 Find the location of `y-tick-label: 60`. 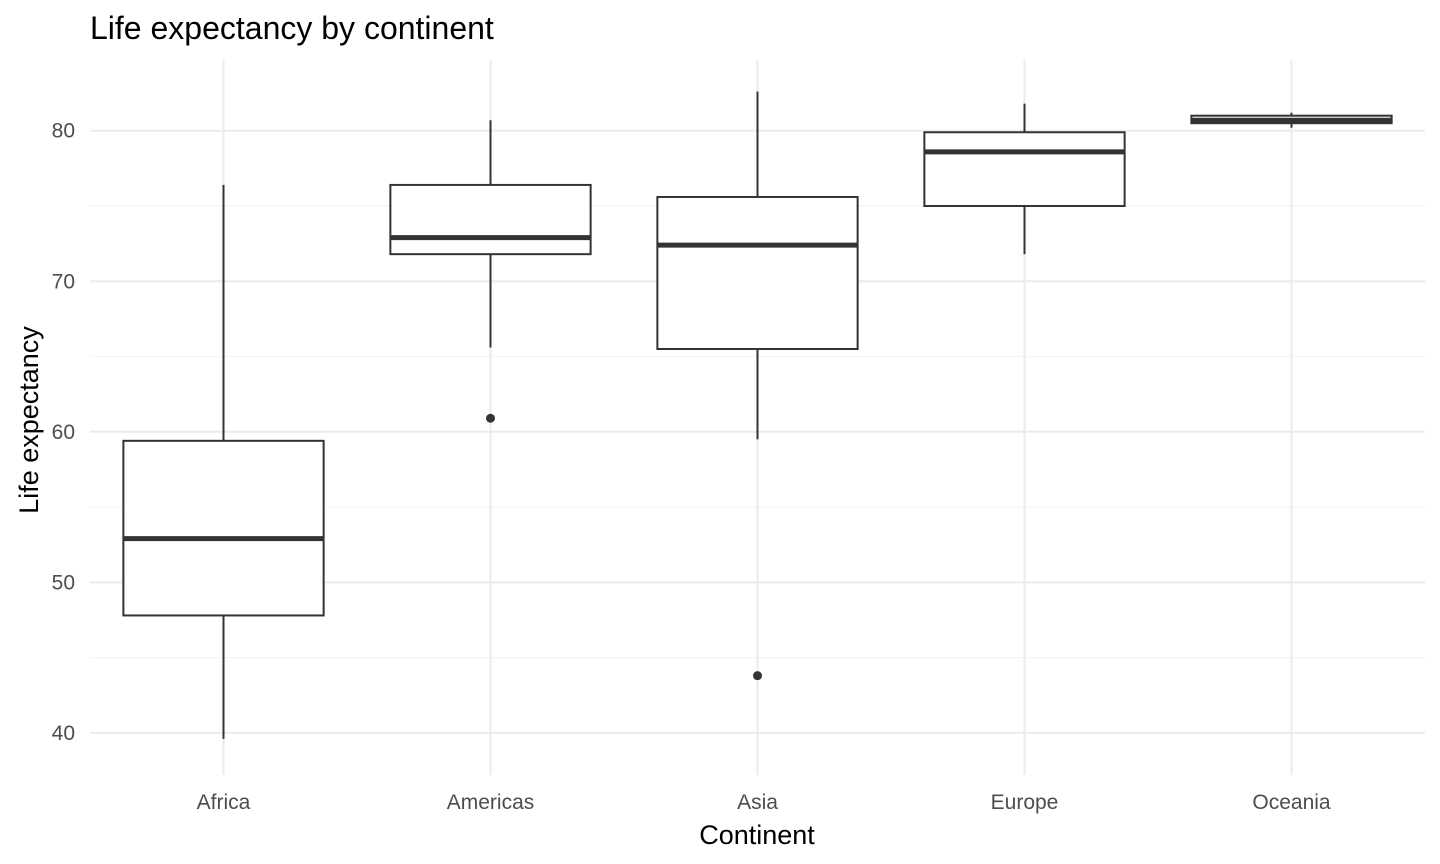

y-tick-label: 60 is located at coordinates (63, 432).